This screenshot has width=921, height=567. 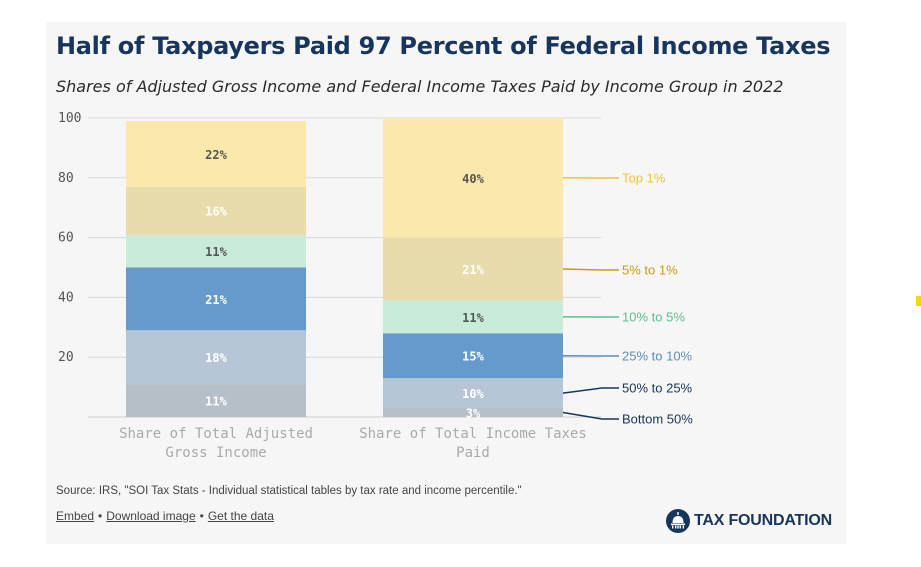 I want to click on legend-label: Top 1%, so click(x=644, y=178).